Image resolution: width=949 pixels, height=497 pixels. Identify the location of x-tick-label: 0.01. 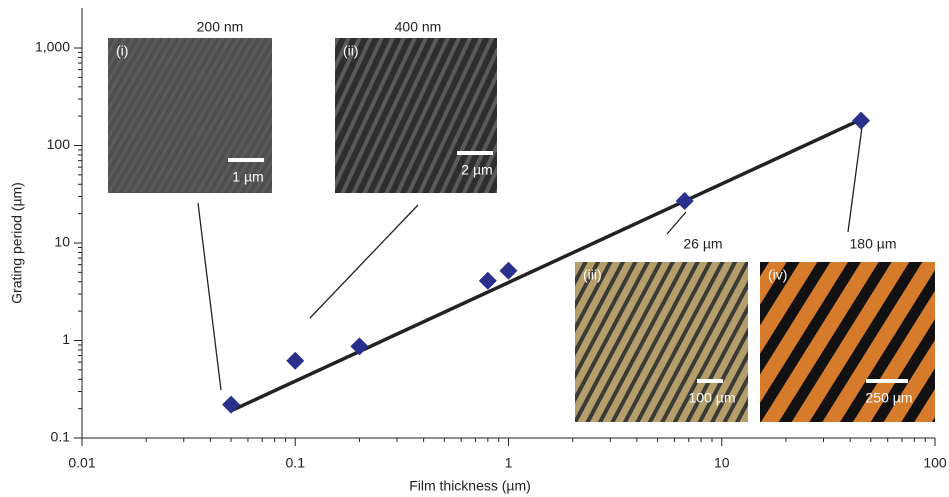
(81, 463).